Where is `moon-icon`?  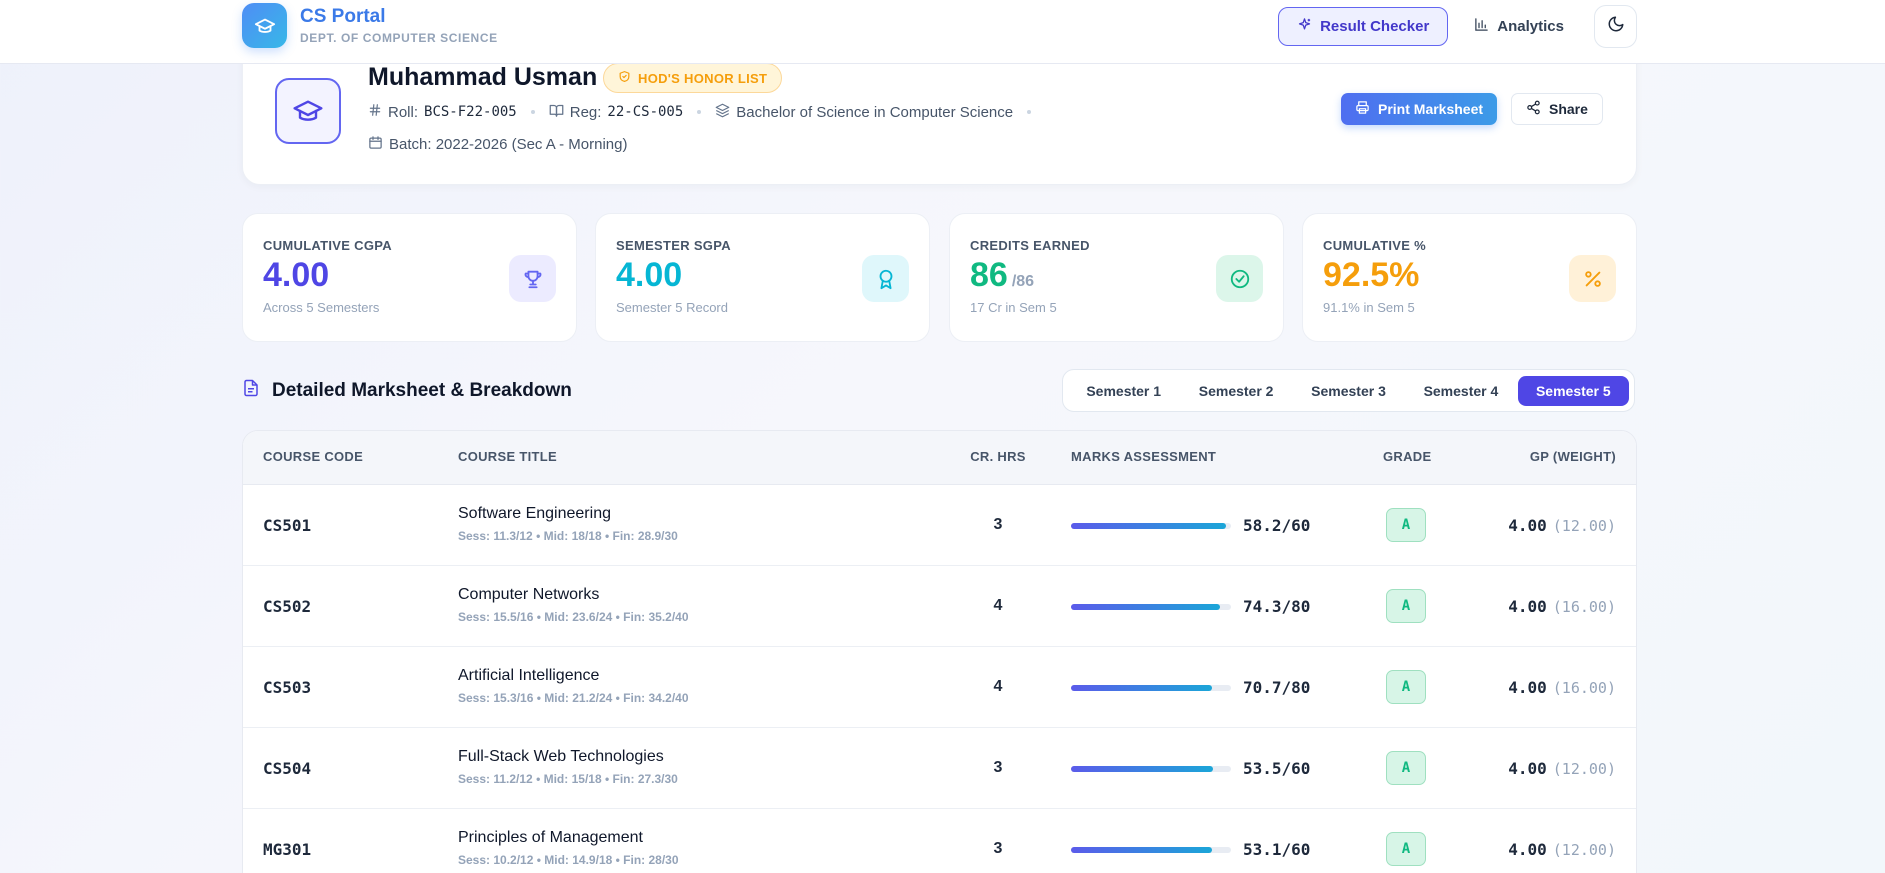 moon-icon is located at coordinates (1616, 26).